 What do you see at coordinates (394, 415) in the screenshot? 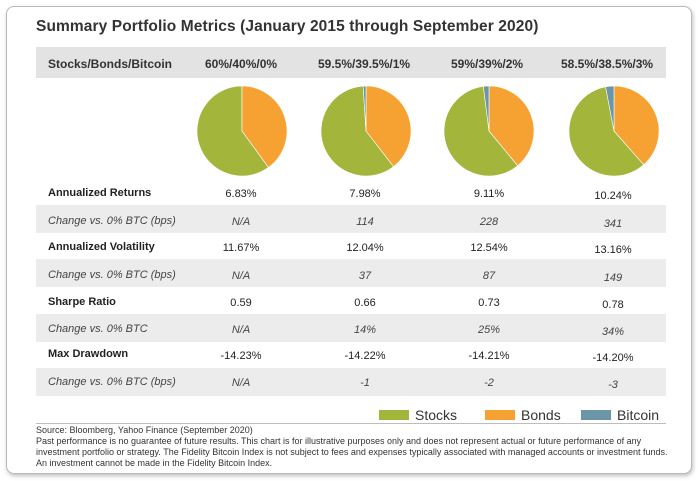
I see `legend-swatch-stocks` at bounding box center [394, 415].